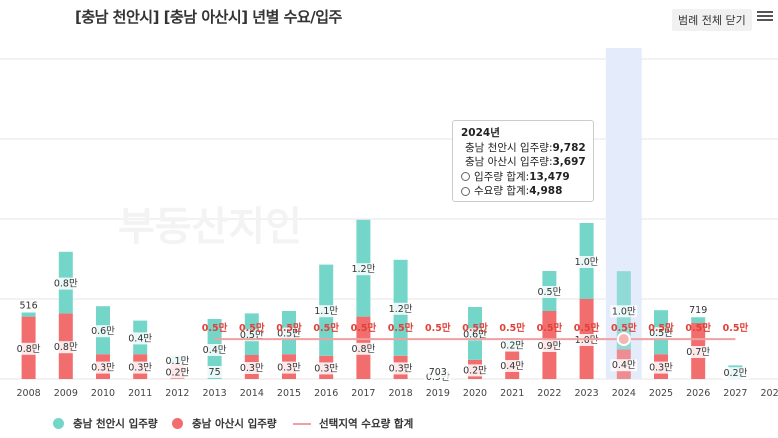 Image resolution: width=778 pixels, height=438 pixels. What do you see at coordinates (401, 328) in the screenshot?
I see `label-demand-2018: 0.5만` at bounding box center [401, 328].